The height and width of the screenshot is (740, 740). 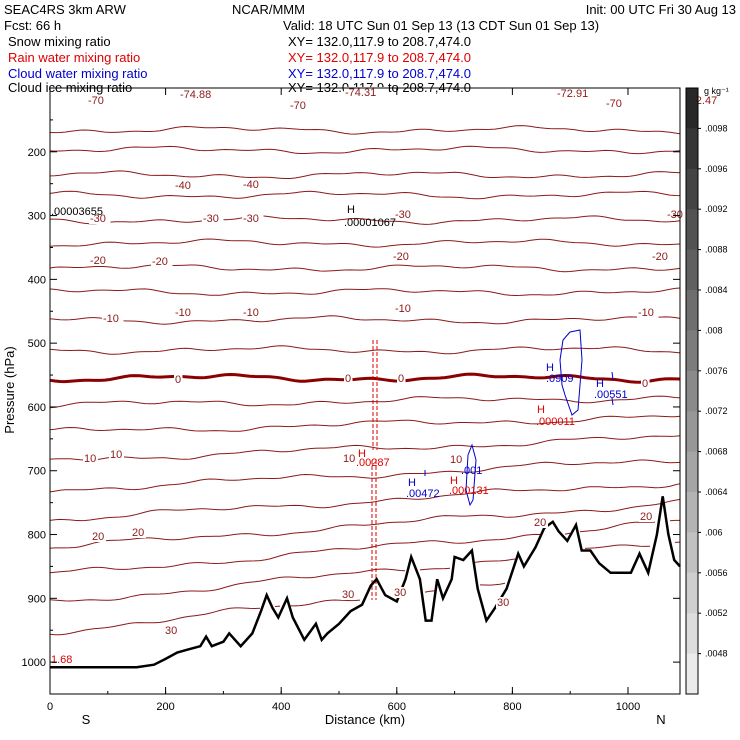 What do you see at coordinates (660, 9) in the screenshot?
I see `init-time: Init: 00 UTC Fri 30 Aug 13` at bounding box center [660, 9].